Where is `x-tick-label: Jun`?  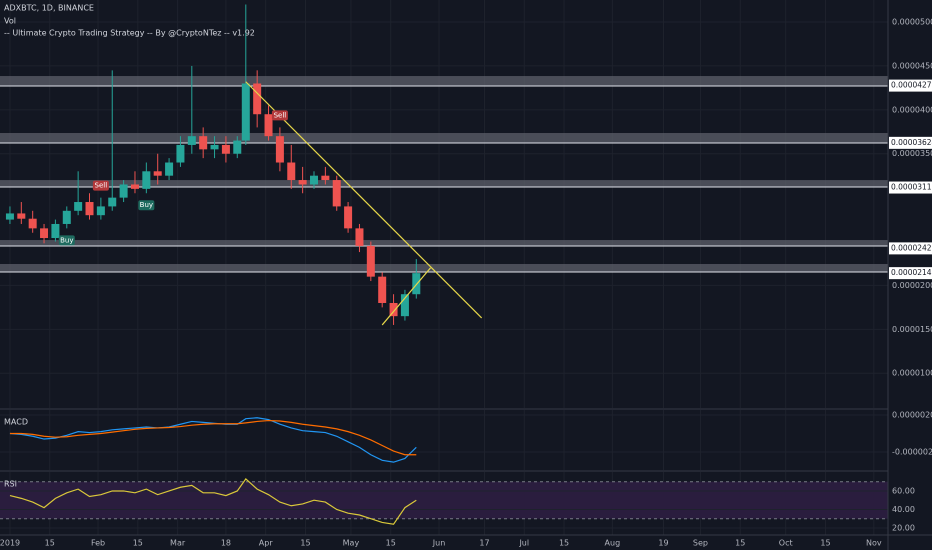 x-tick-label: Jun is located at coordinates (439, 543).